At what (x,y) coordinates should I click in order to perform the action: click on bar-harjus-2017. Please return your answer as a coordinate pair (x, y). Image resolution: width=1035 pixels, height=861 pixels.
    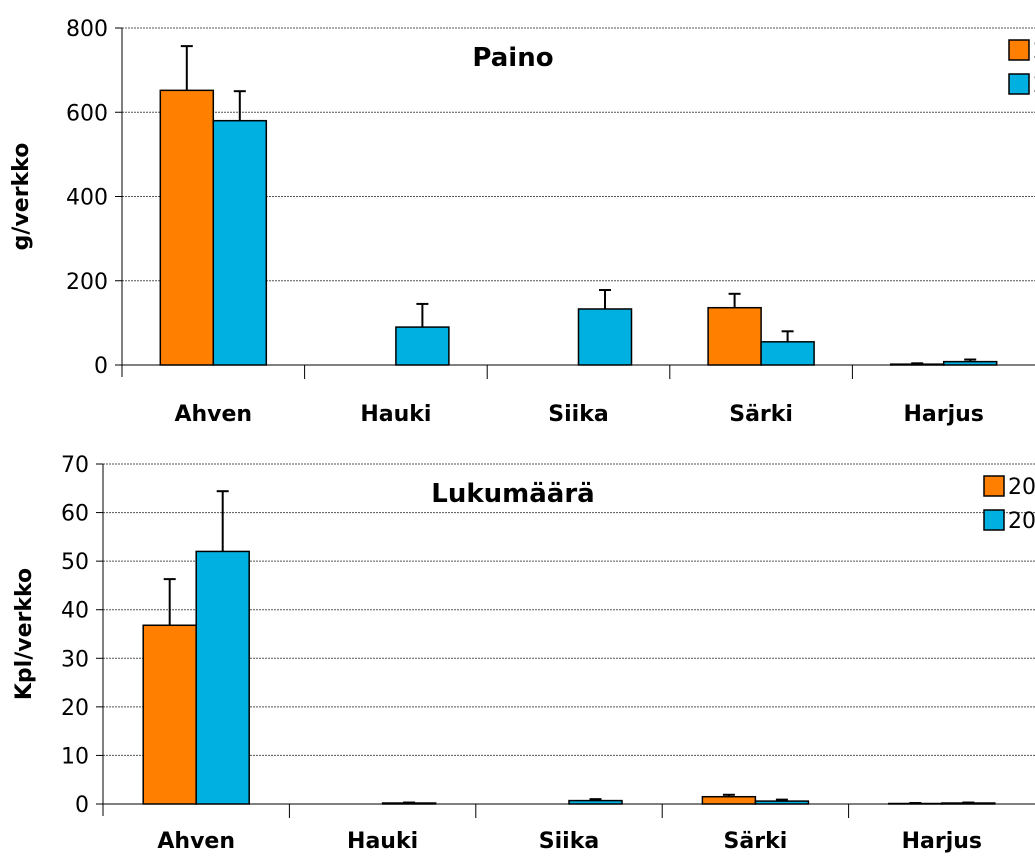
    Looking at the image, I should click on (970, 363).